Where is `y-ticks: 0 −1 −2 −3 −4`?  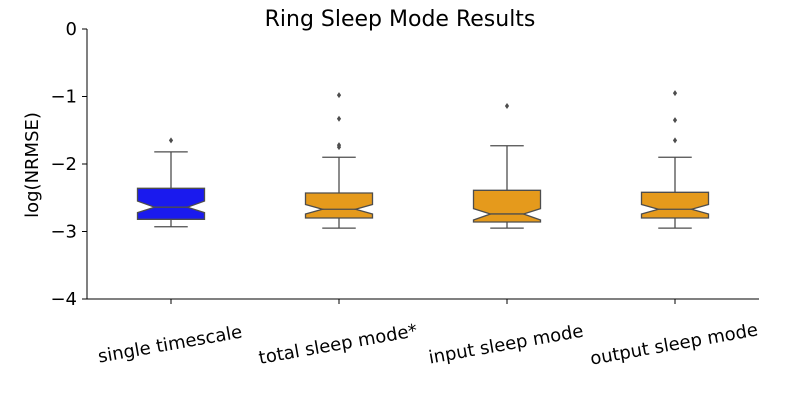
y-ticks: 0 −1 −2 −3 −4 is located at coordinates (68, 164).